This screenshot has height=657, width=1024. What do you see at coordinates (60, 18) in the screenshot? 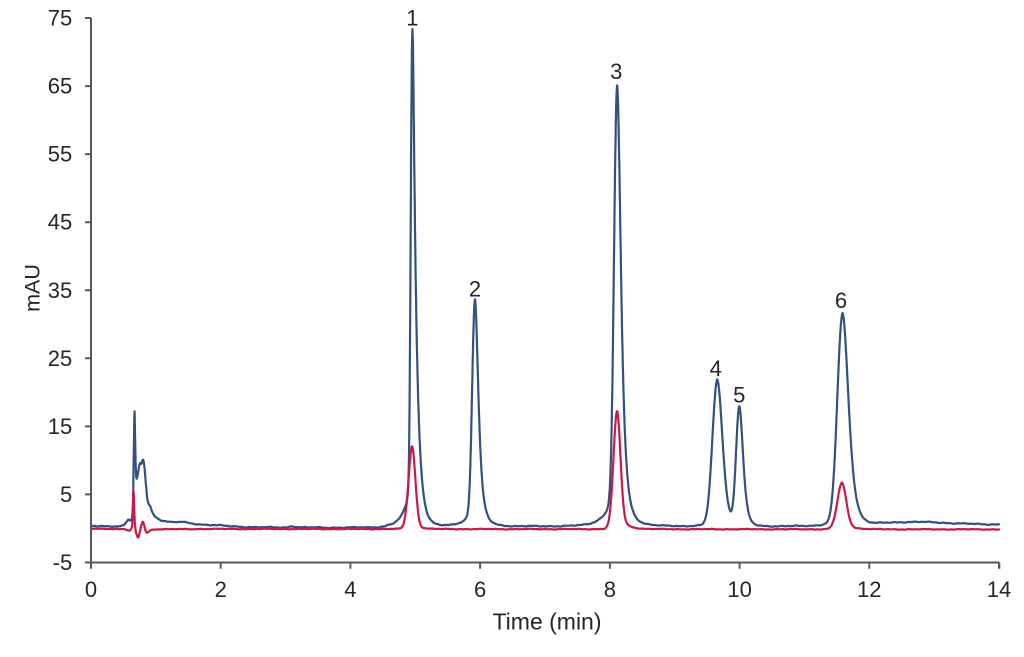
I see `svg-text: 75` at bounding box center [60, 18].